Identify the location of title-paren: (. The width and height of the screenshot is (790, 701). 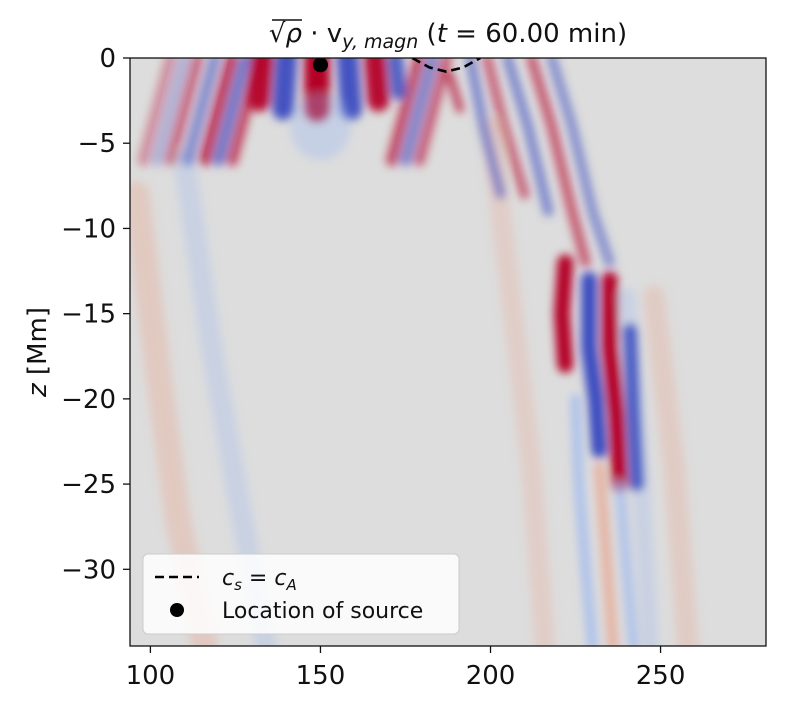
(427, 34).